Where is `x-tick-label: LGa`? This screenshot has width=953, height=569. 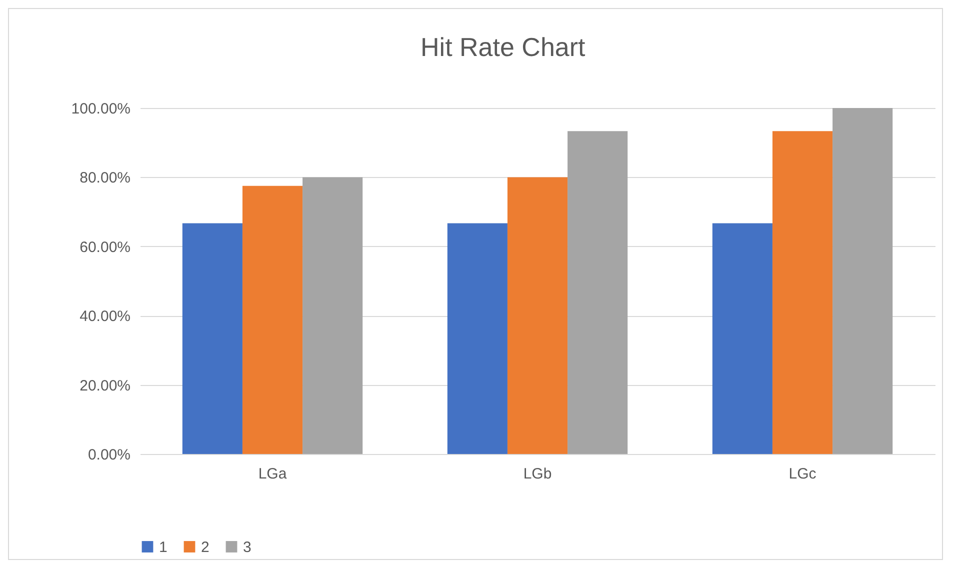 x-tick-label: LGa is located at coordinates (273, 474).